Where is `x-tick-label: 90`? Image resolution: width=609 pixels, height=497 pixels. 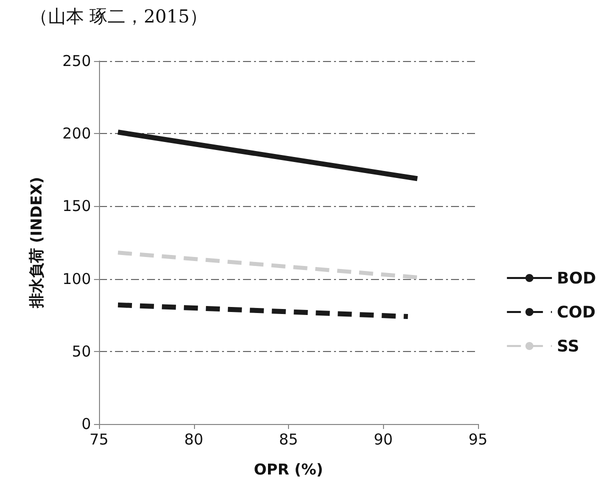 x-tick-label: 90 is located at coordinates (383, 439).